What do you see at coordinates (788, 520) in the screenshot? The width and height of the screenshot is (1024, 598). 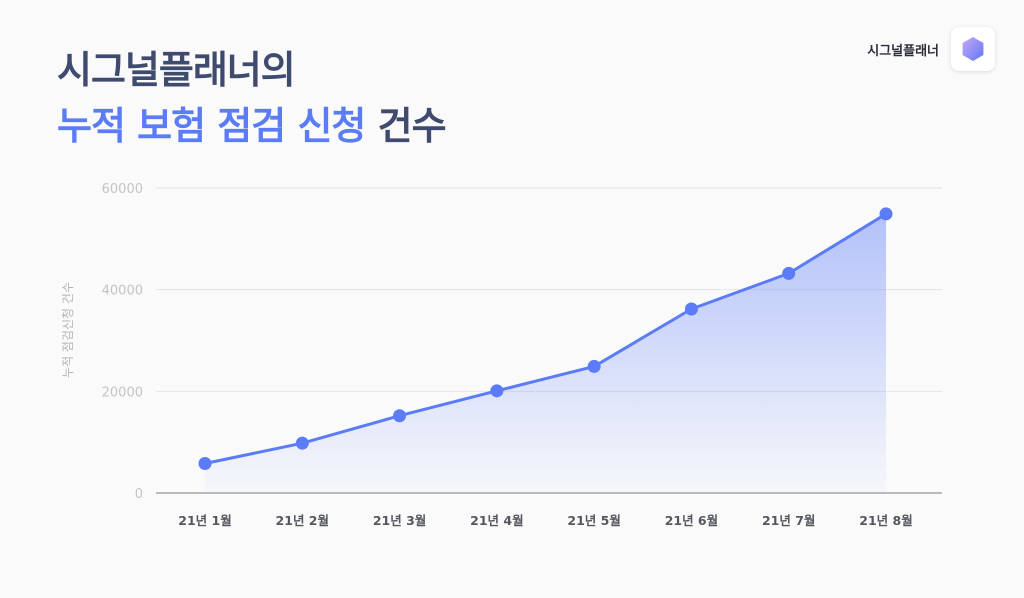 I see `x-tick-label: 21년 7월` at bounding box center [788, 520].